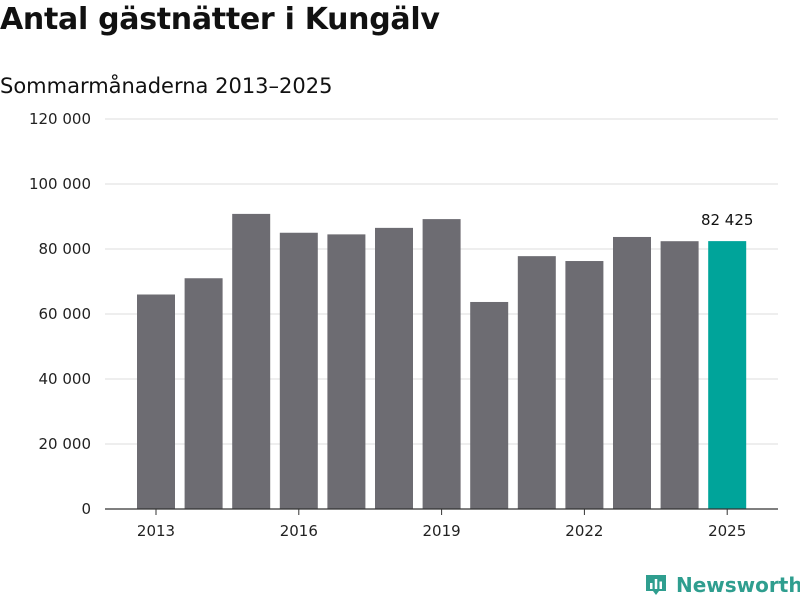  What do you see at coordinates (65, 314) in the screenshot?
I see `y-tick-label: 60 000` at bounding box center [65, 314].